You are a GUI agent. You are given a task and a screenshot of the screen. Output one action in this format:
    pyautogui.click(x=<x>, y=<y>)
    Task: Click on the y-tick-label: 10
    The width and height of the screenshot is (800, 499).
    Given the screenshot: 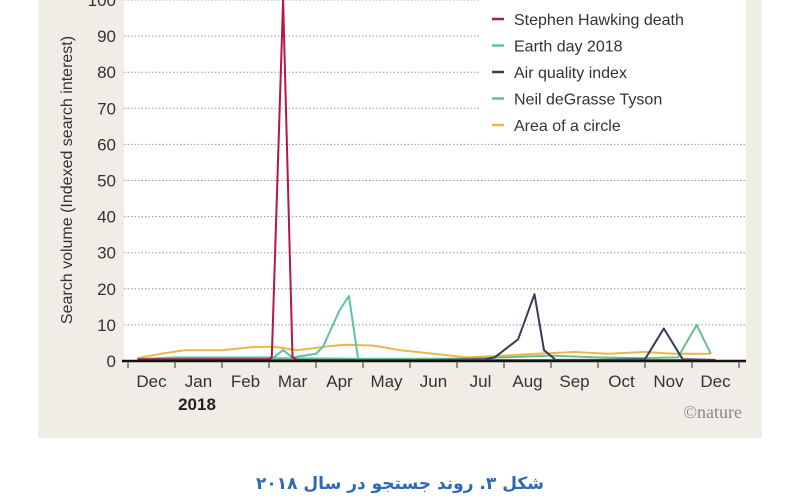 What is the action you would take?
    pyautogui.click(x=106, y=325)
    